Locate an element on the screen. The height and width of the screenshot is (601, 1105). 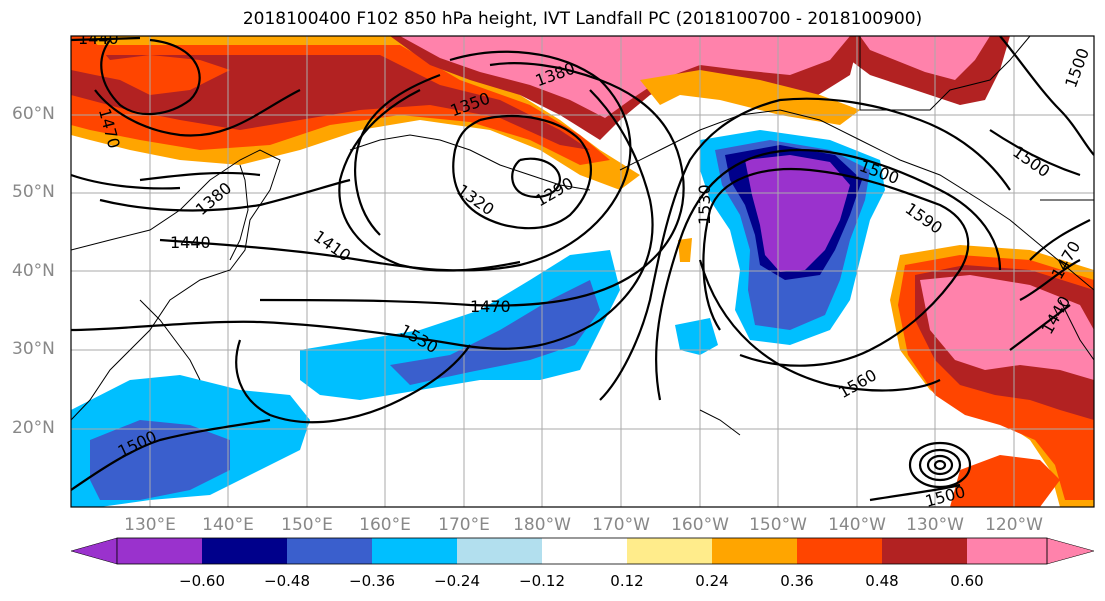
colorbar-tick-label: −0.36 is located at coordinates (372, 581).